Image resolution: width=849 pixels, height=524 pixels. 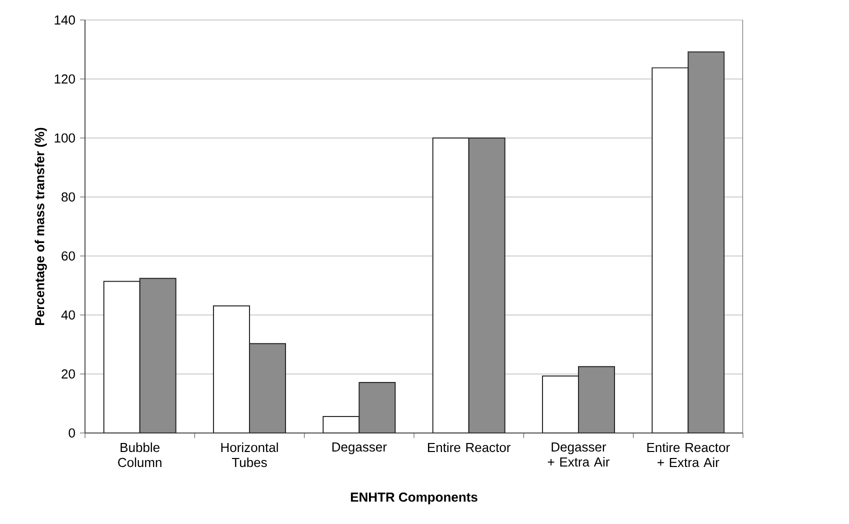 I want to click on y-tick-label: 0, so click(x=71, y=433).